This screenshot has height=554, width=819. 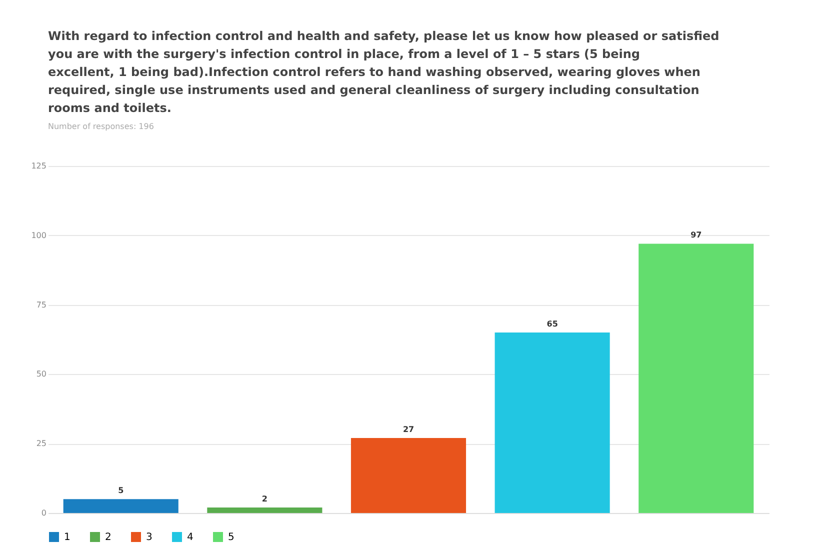 What do you see at coordinates (265, 499) in the screenshot?
I see `data-label: 2` at bounding box center [265, 499].